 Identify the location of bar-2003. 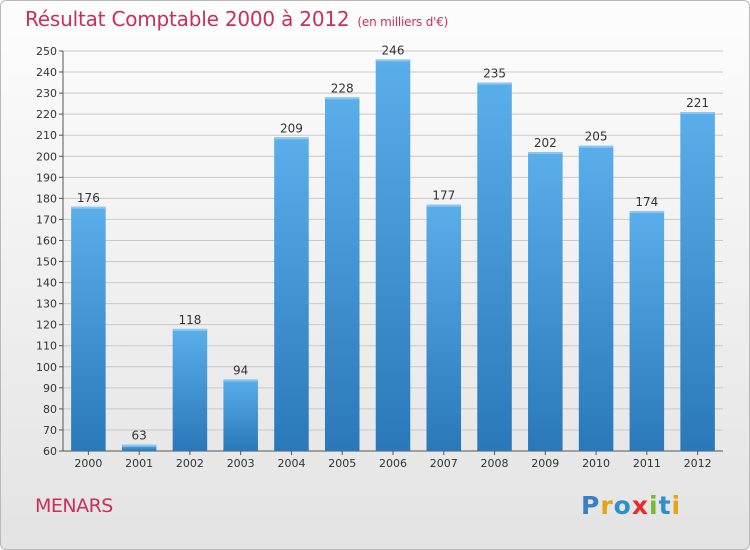
(240, 415).